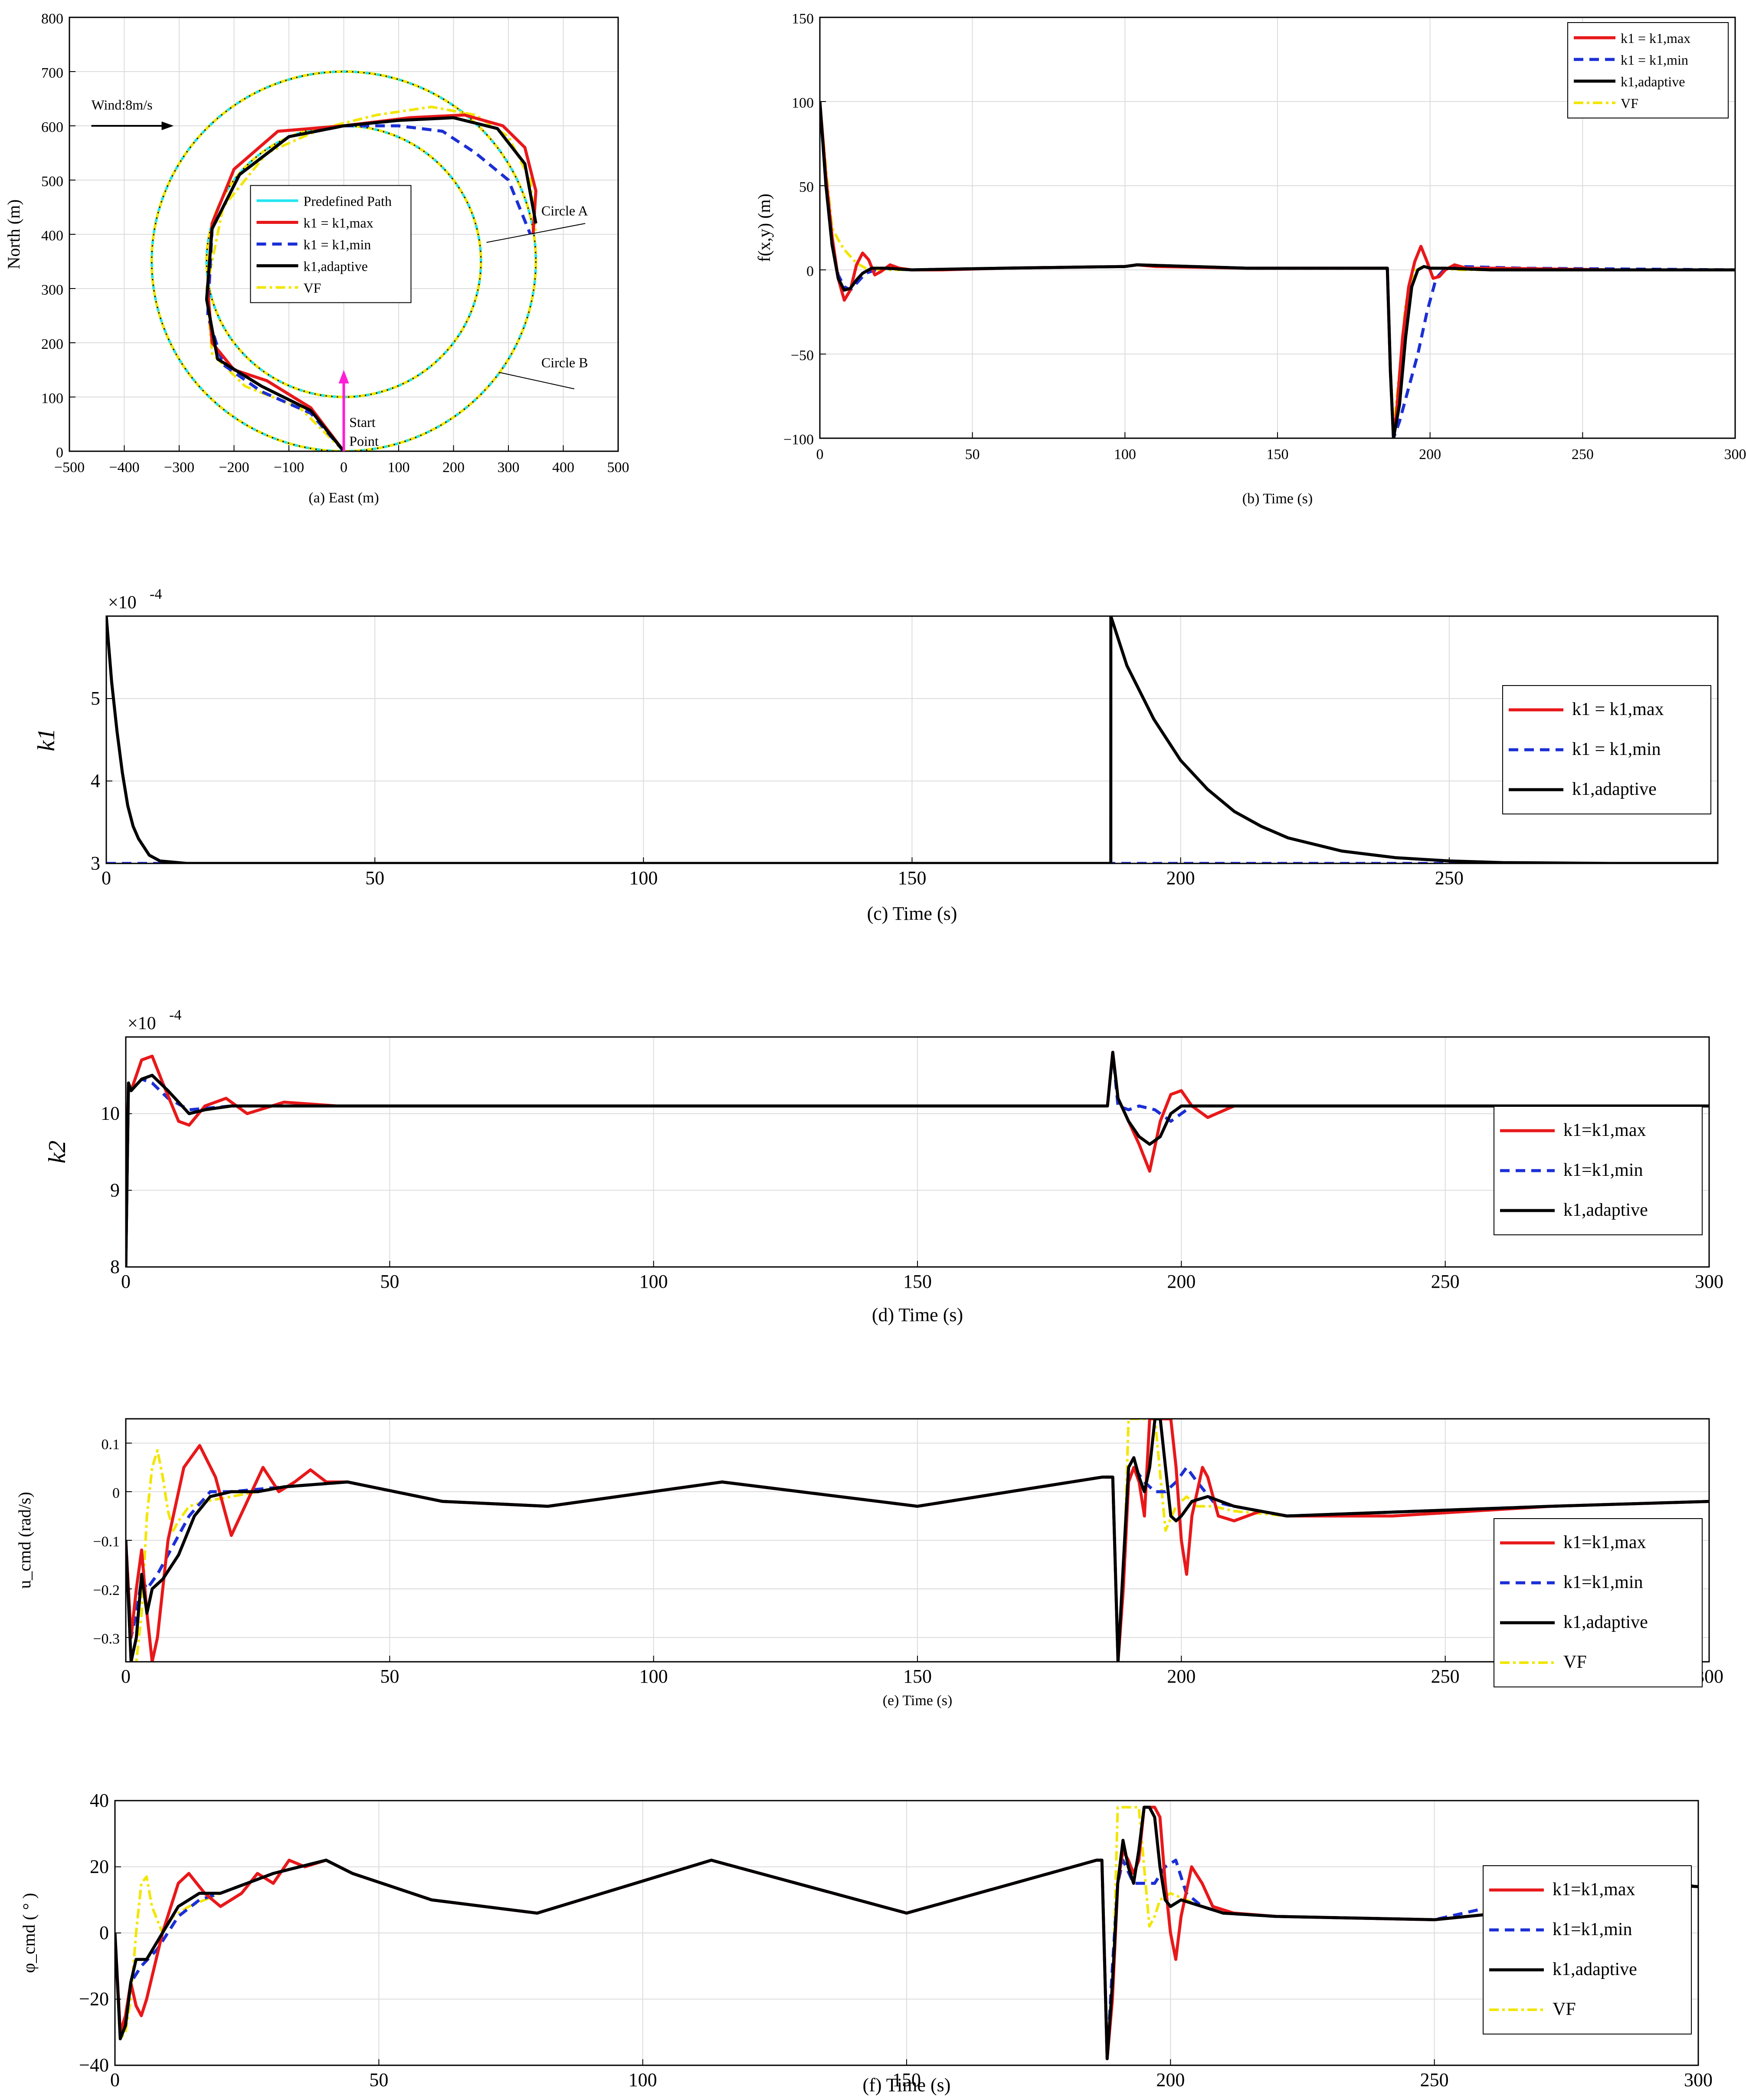 This screenshot has height=2100, width=1746. I want to click on y-tick-label: 20, so click(99, 1866).